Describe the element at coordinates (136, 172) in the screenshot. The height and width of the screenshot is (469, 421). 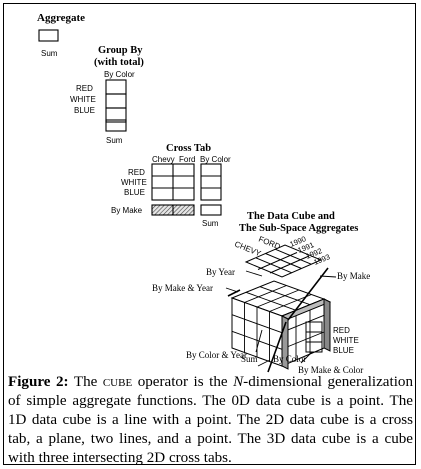
I see `cross-tab-row-red: RED` at that location.